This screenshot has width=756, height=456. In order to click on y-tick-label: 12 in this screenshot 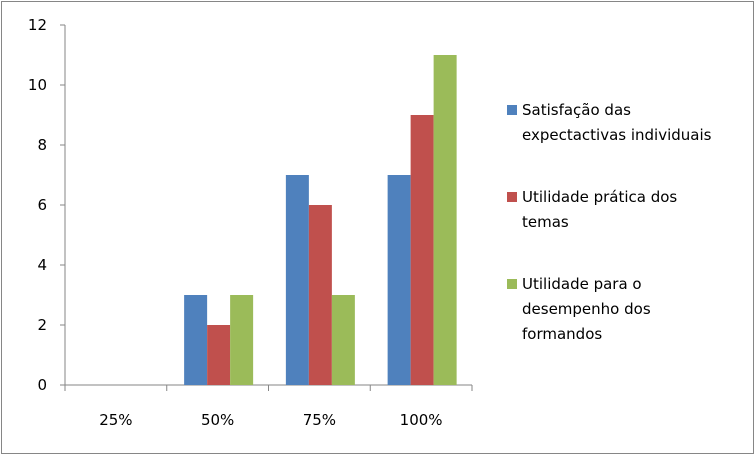, I will do `click(37, 25)`.